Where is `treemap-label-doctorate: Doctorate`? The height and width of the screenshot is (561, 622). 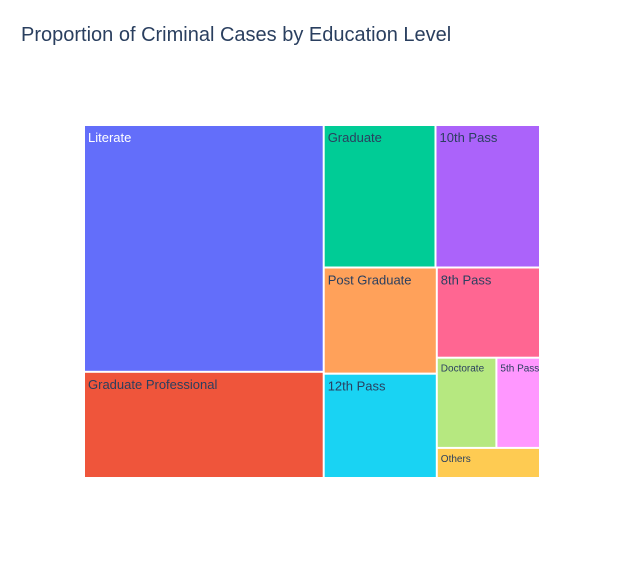 treemap-label-doctorate: Doctorate is located at coordinates (463, 369).